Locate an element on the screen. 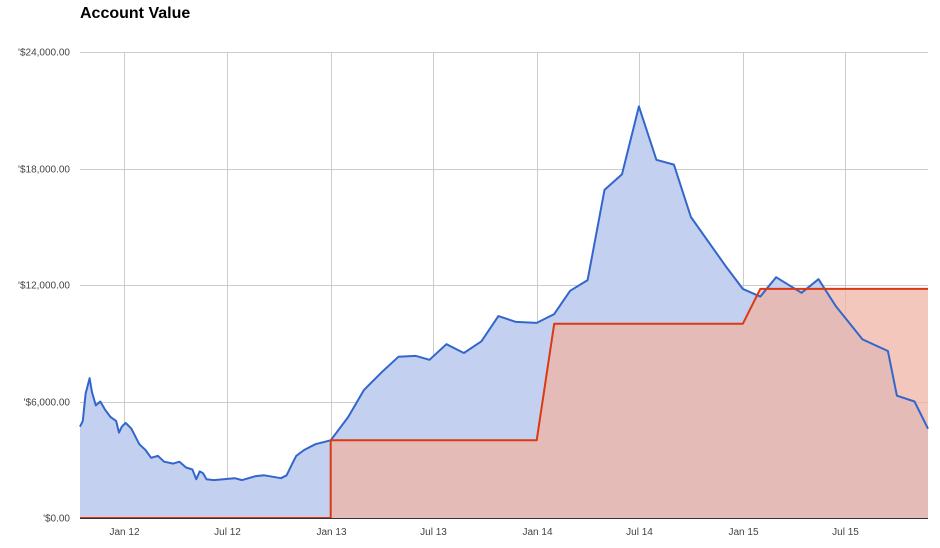 This screenshot has height=548, width=940. y-tick-label: '$0.00 is located at coordinates (56, 519).